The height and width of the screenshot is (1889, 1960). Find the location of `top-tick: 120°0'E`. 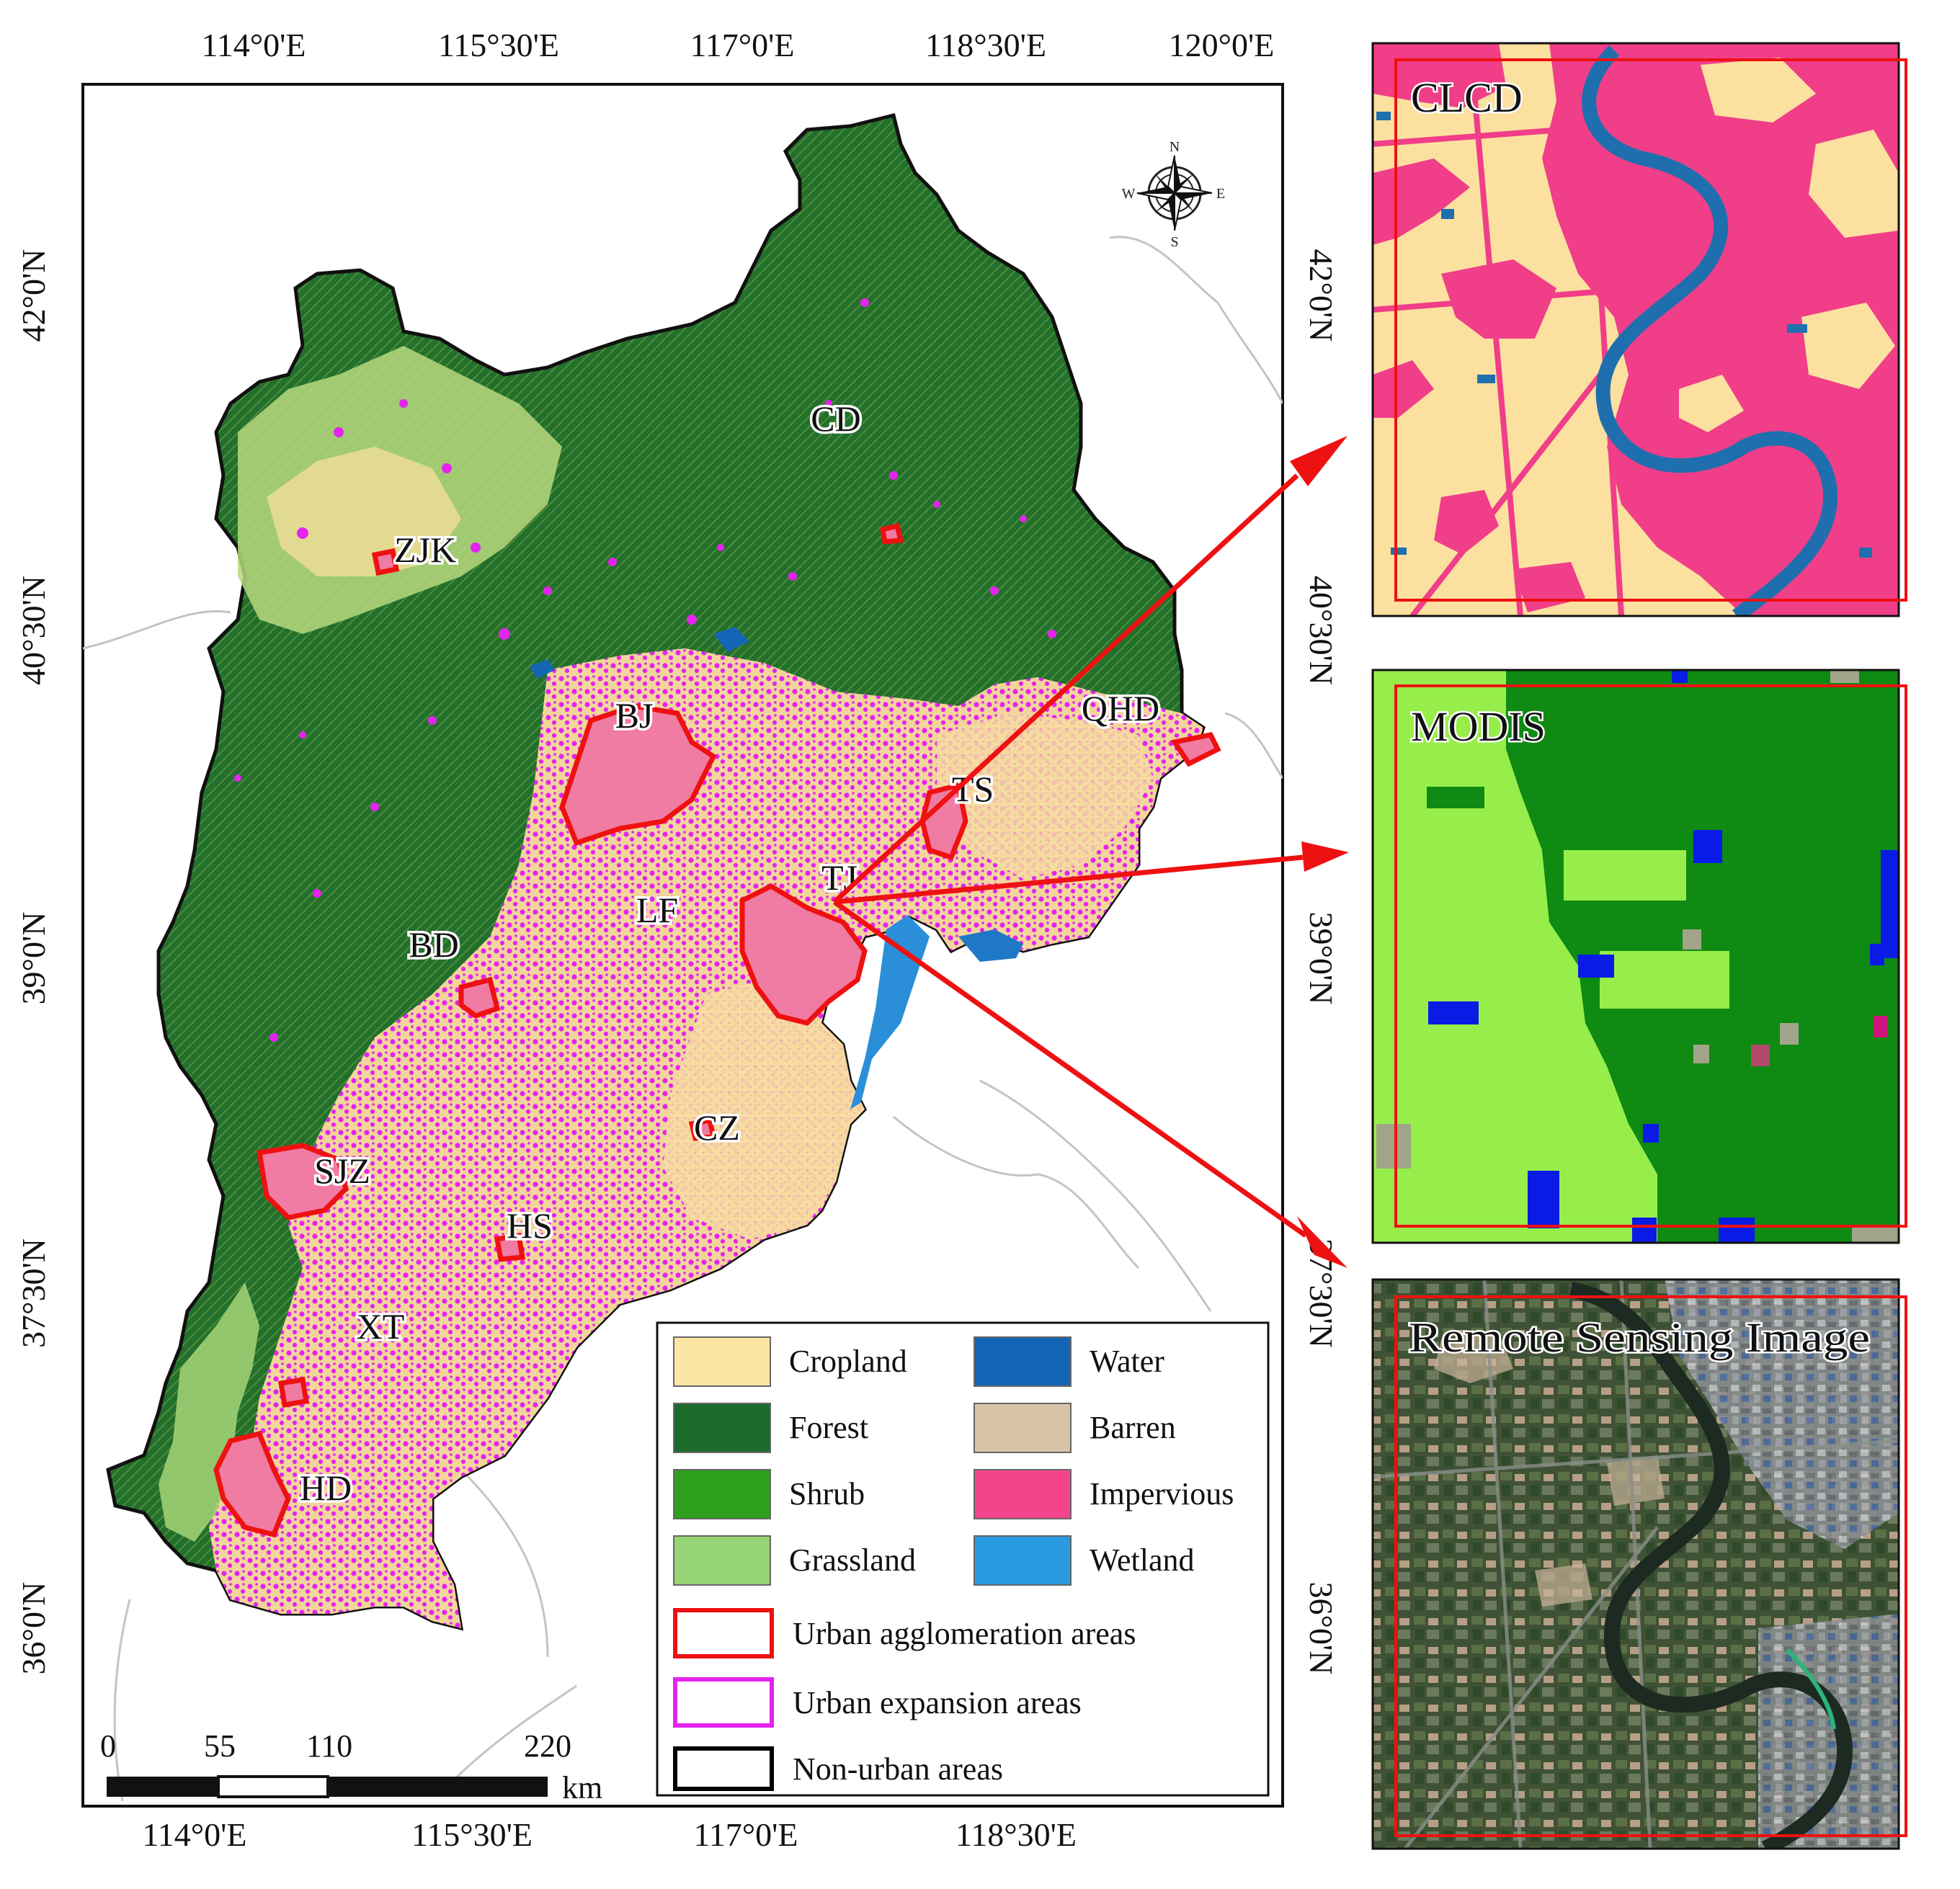

top-tick: 120°0'E is located at coordinates (1222, 45).